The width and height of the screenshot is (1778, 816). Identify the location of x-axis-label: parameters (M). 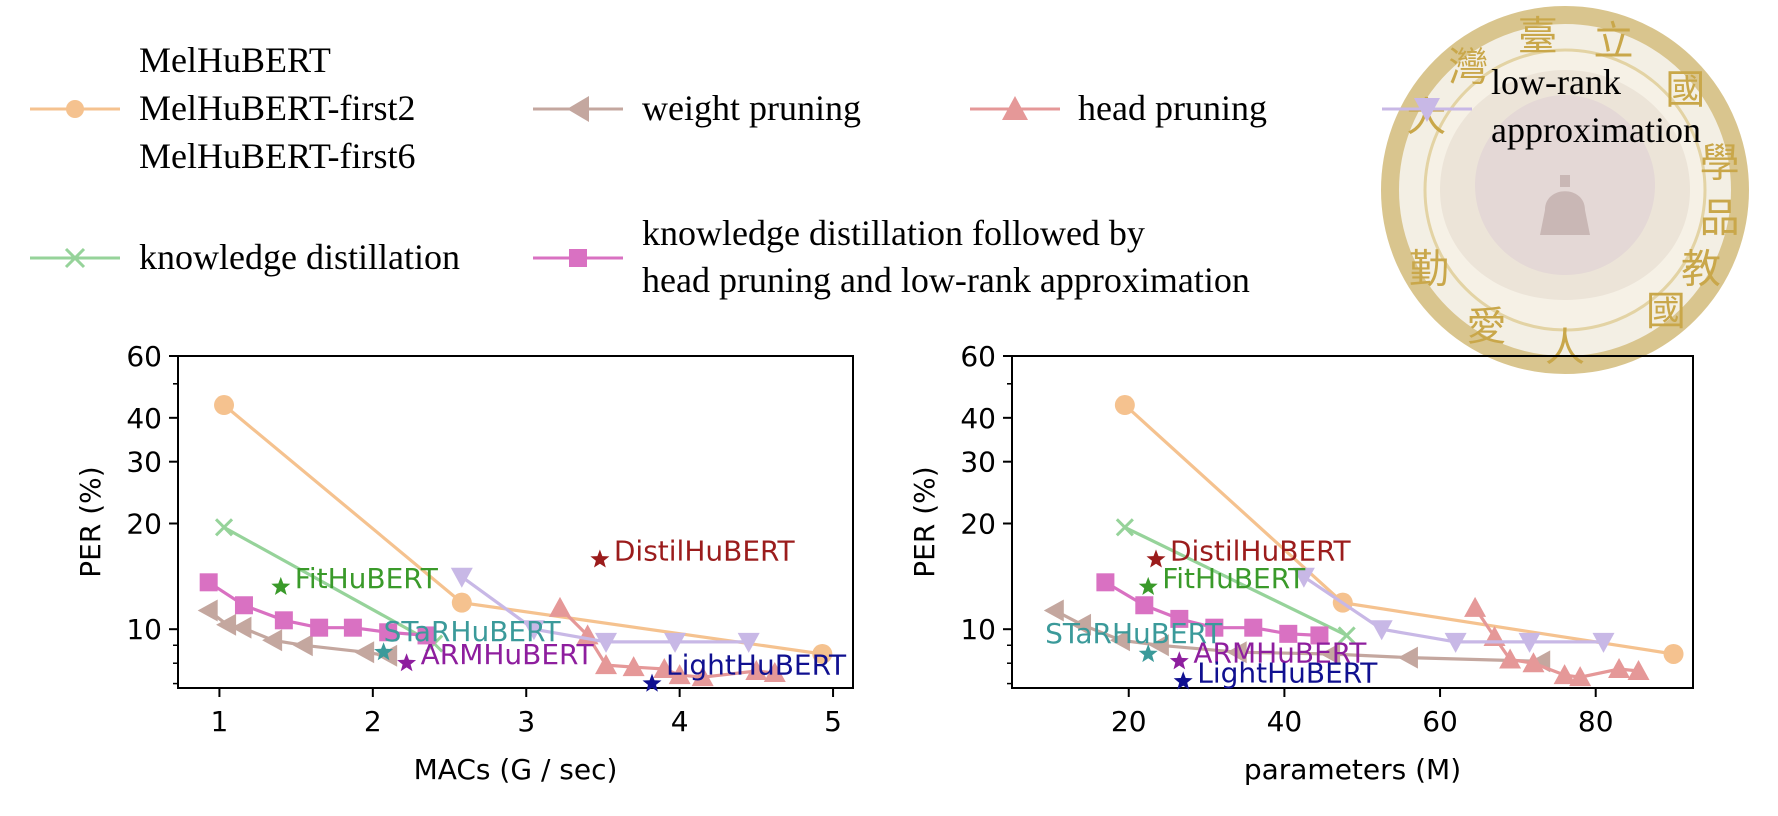
(1352, 769).